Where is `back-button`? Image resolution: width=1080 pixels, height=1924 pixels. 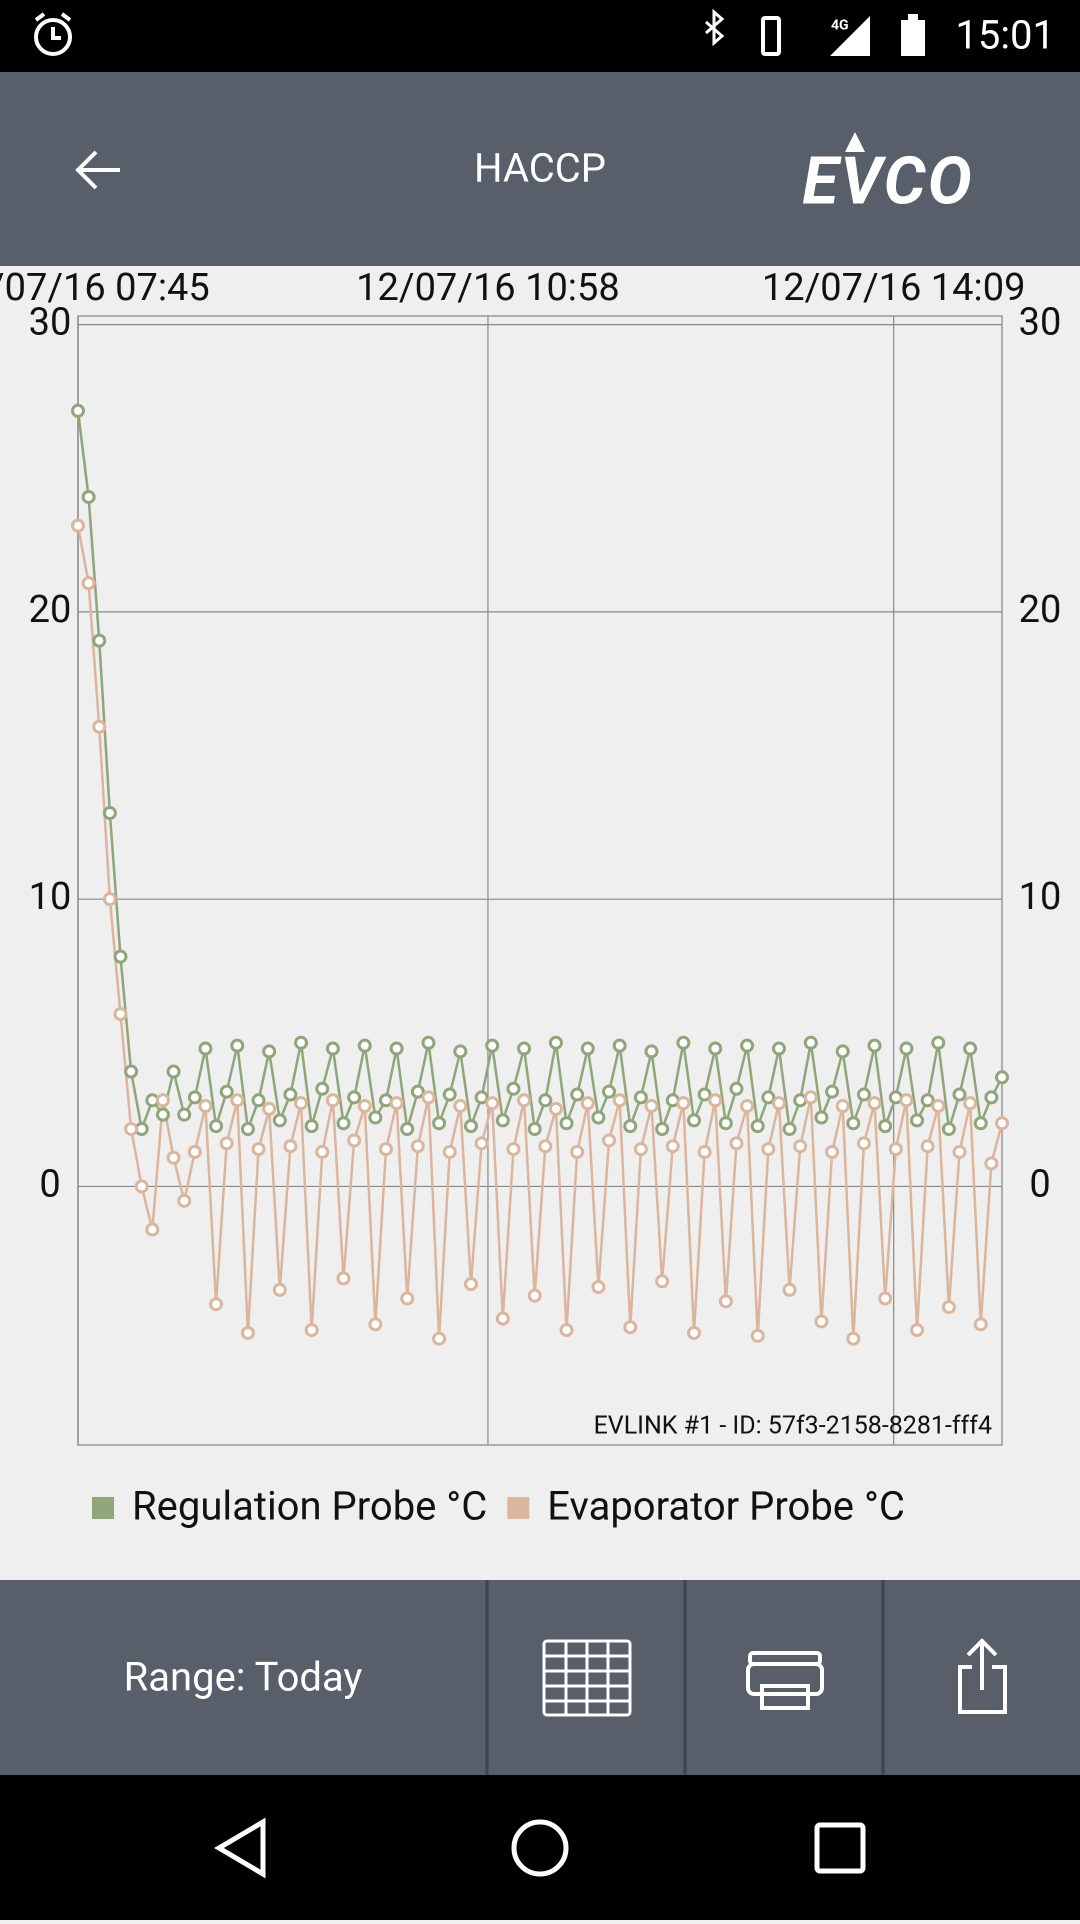
back-button is located at coordinates (97, 170).